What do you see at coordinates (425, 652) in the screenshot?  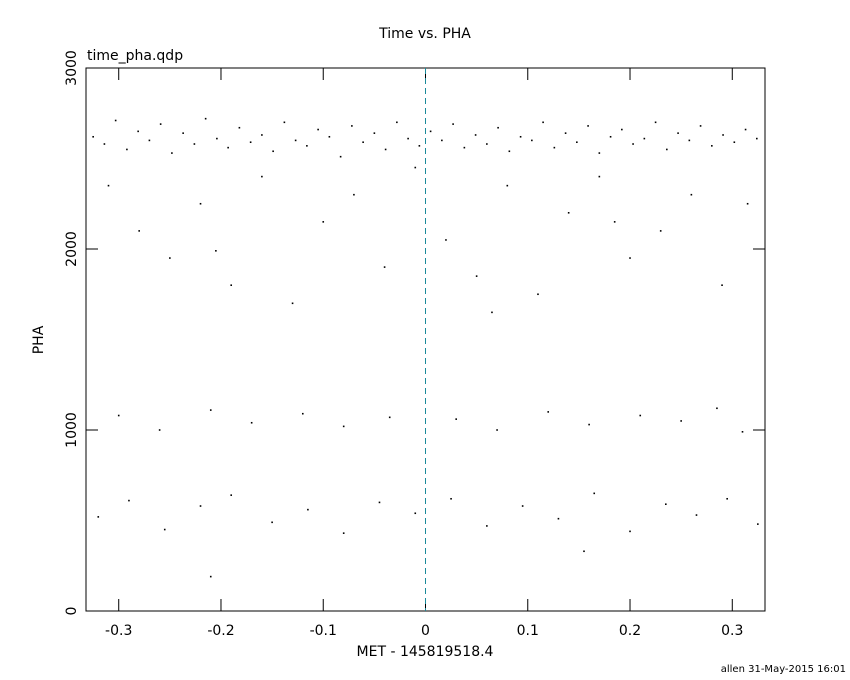 I see `x-axis-label: MET - 145819518.4` at bounding box center [425, 652].